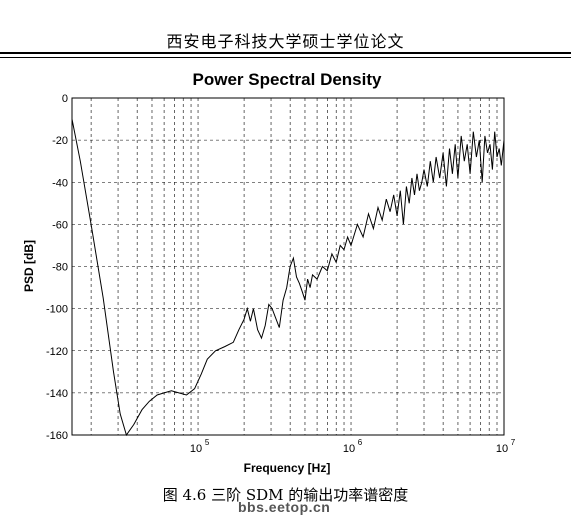 This screenshot has width=571, height=519. What do you see at coordinates (285, 57) in the screenshot?
I see `header-rule-thin` at bounding box center [285, 57].